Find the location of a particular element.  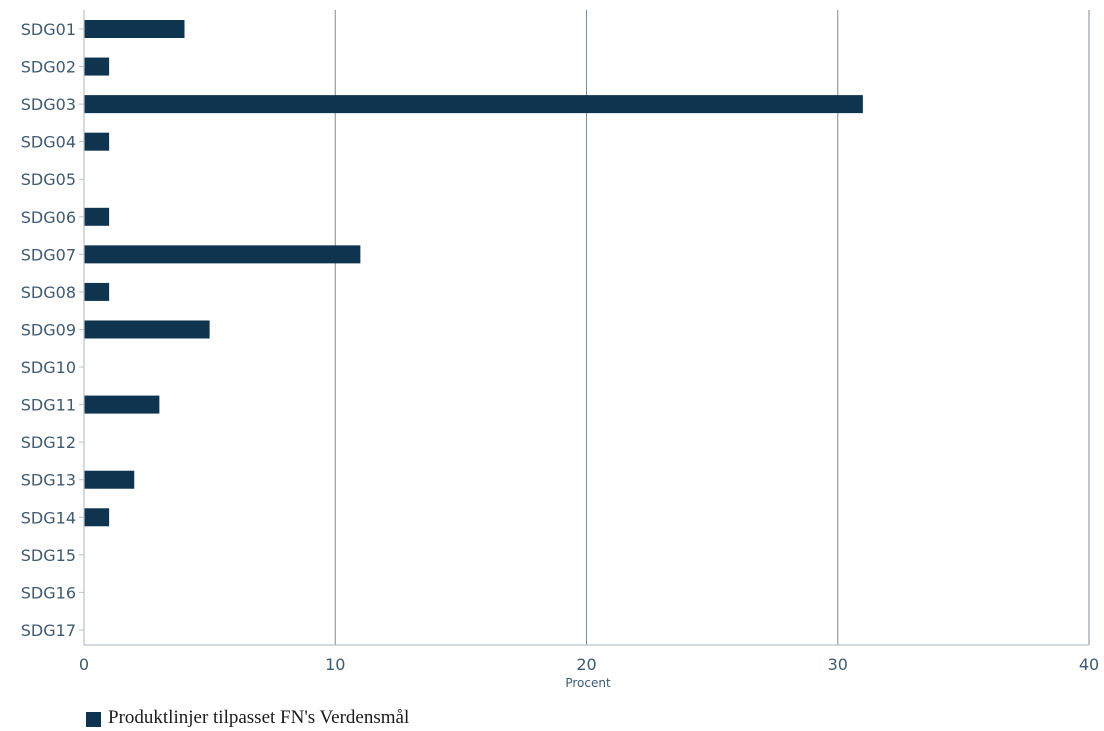

x-axis-title: Procent is located at coordinates (588, 683).